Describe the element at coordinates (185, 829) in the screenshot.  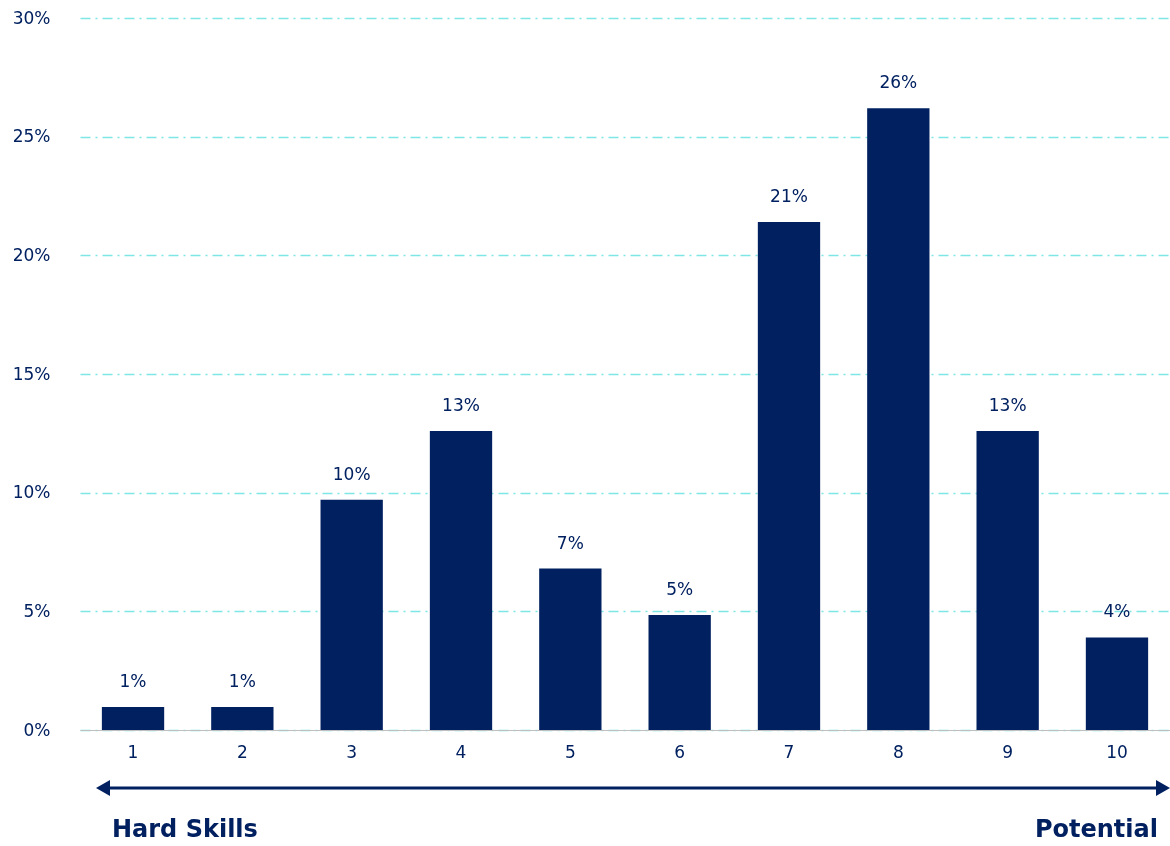
I see `text: Hard Skills` at that location.